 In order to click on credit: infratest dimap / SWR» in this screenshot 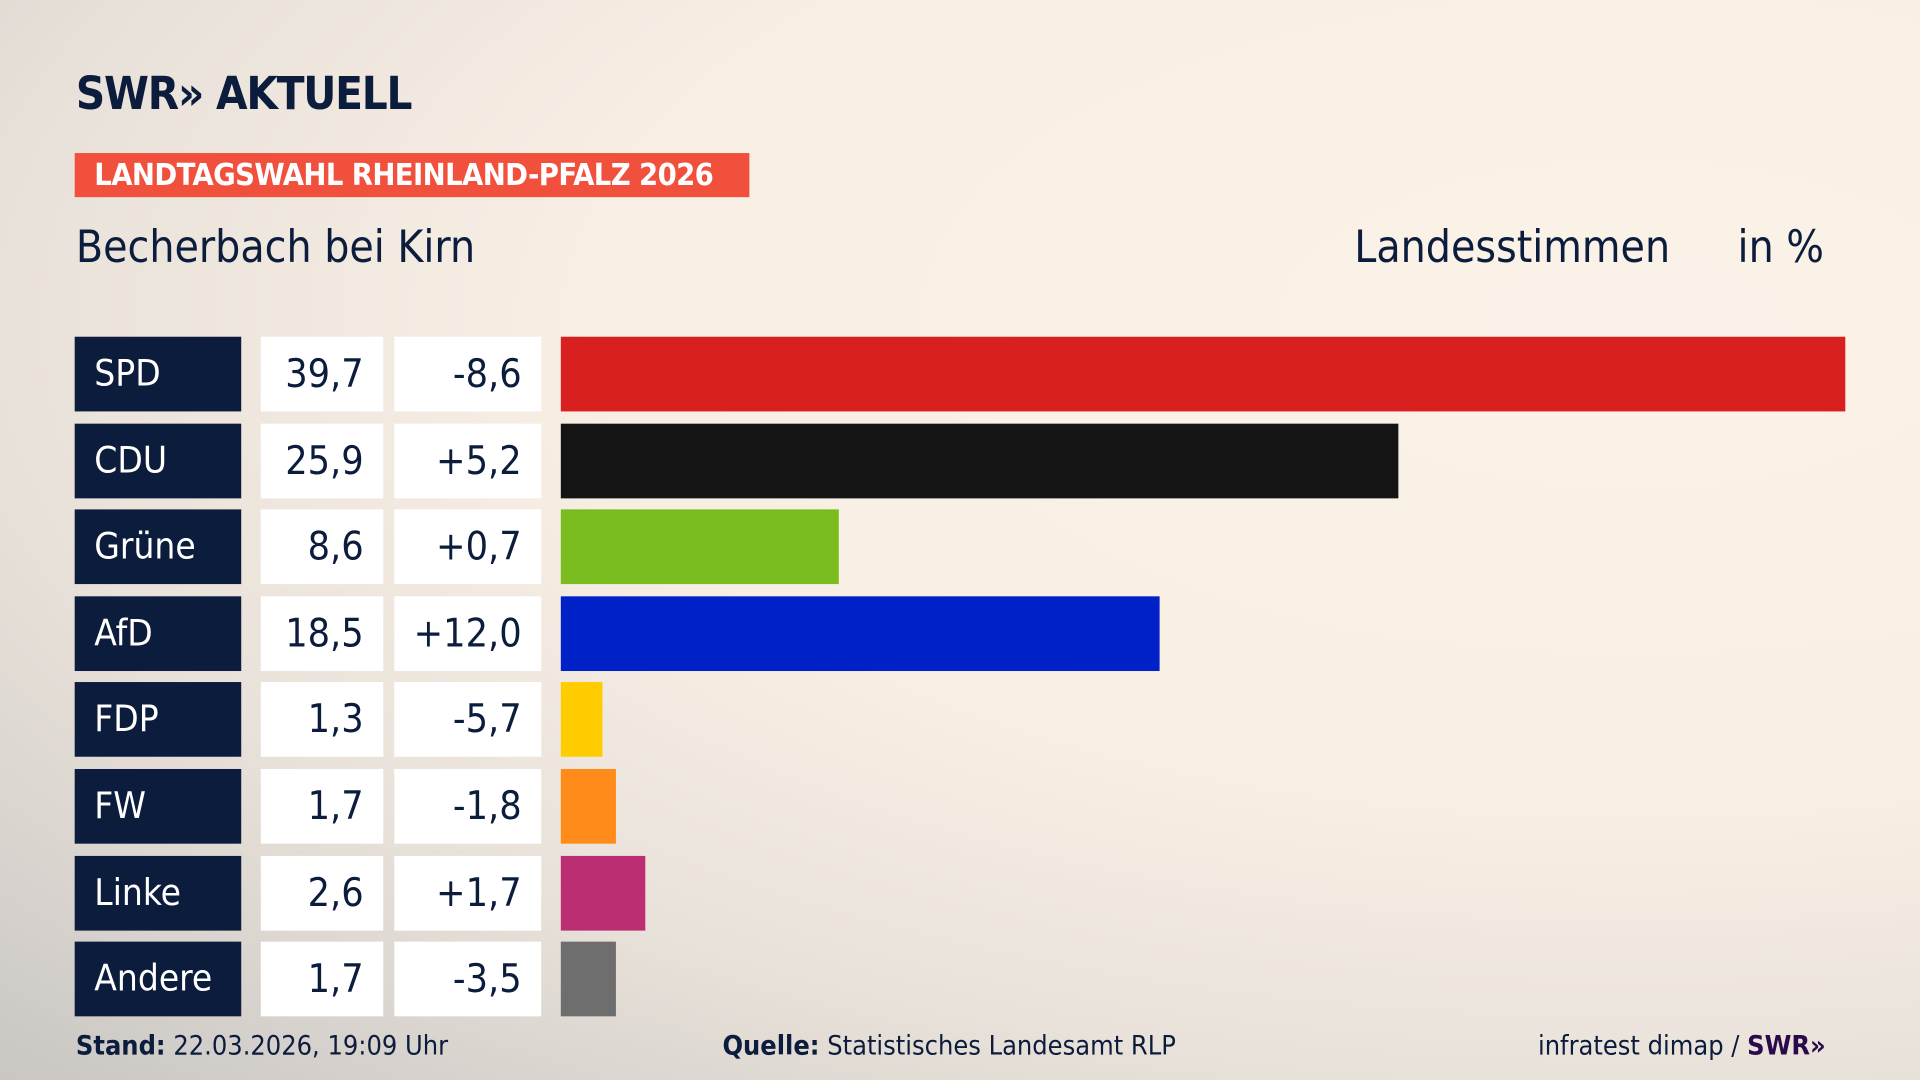, I will do `click(1682, 1046)`.